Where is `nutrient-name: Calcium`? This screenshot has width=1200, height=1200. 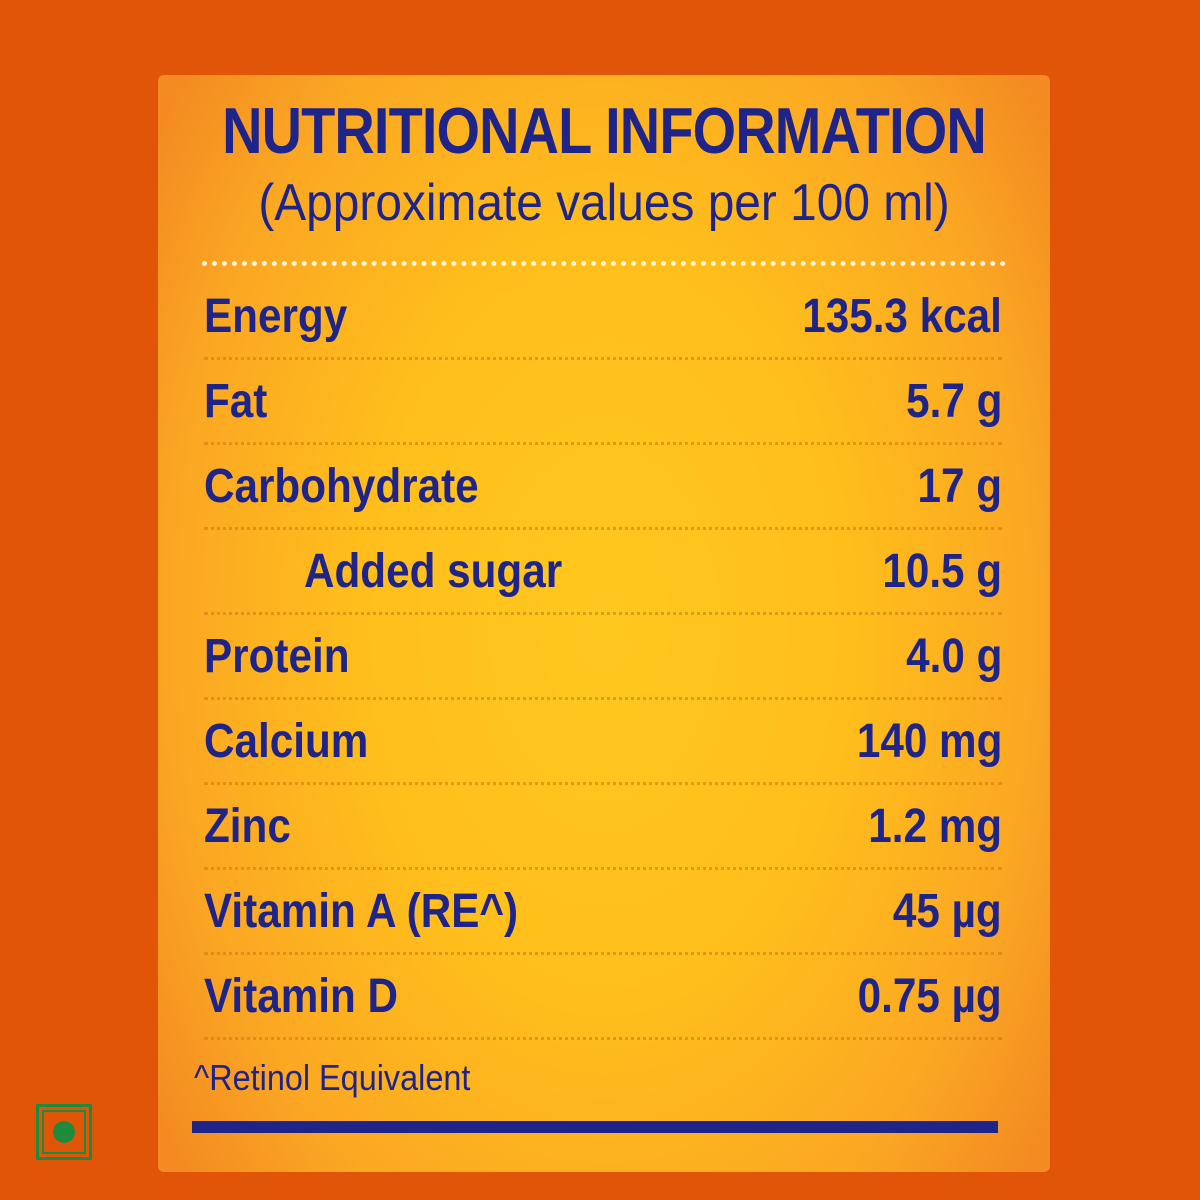 nutrient-name: Calcium is located at coordinates (286, 741).